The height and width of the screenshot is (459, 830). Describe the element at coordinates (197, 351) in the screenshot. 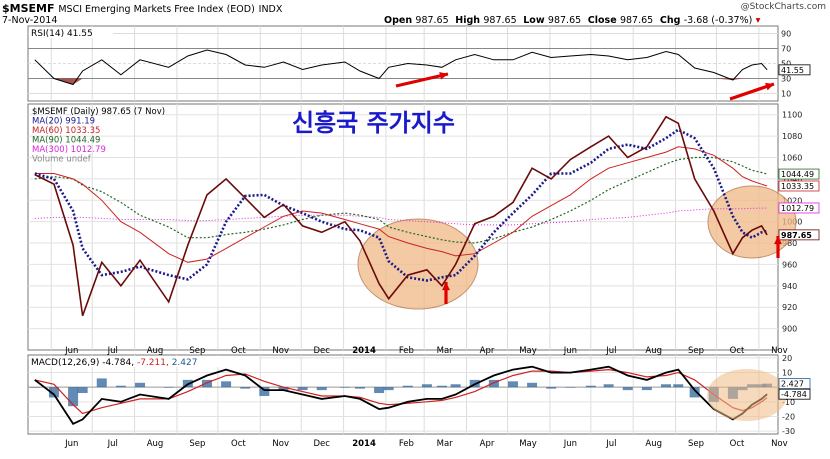

I see `x-tick-label-mid: Sep` at that location.